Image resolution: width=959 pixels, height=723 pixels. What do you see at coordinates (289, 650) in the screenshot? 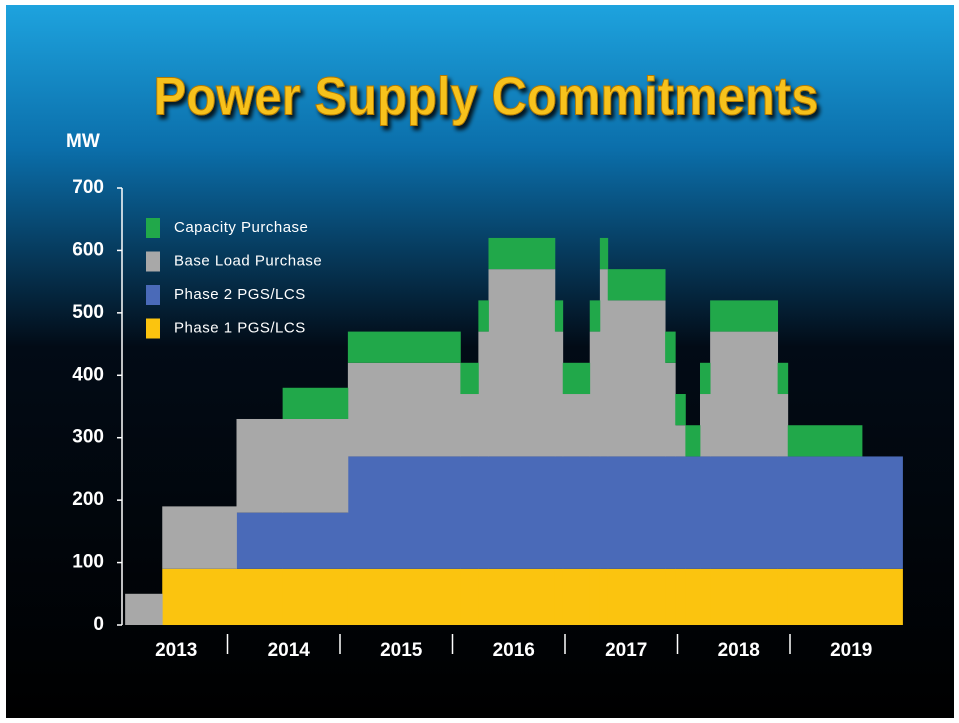
I see `x-tick-label: 2014` at bounding box center [289, 650].